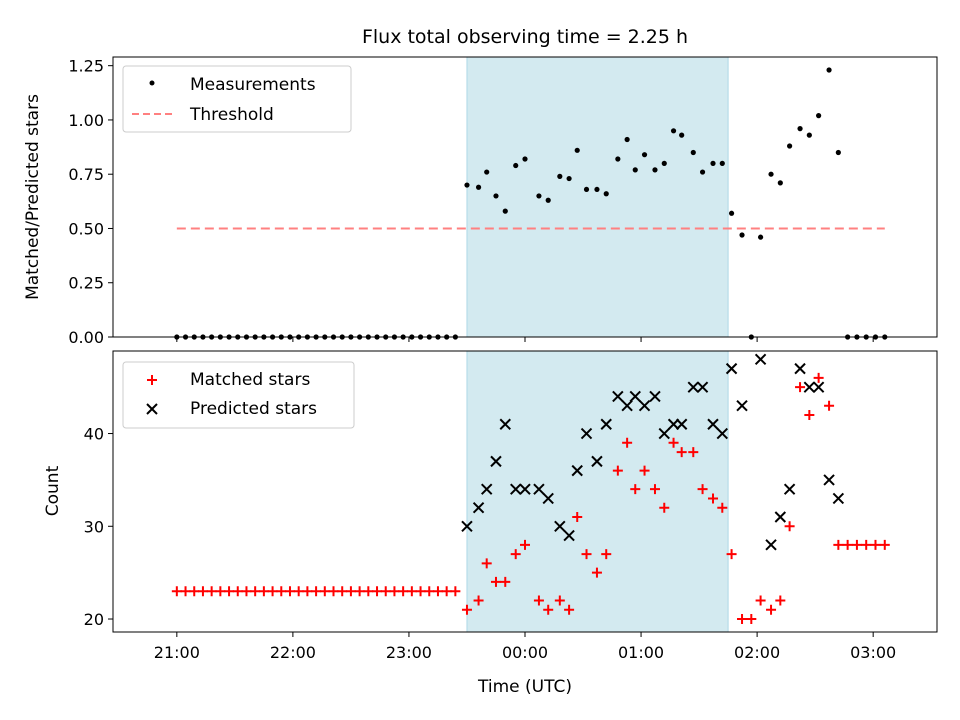 This screenshot has height=720, width=960. I want to click on top-y-tick-label: 1.00, so click(86, 120).